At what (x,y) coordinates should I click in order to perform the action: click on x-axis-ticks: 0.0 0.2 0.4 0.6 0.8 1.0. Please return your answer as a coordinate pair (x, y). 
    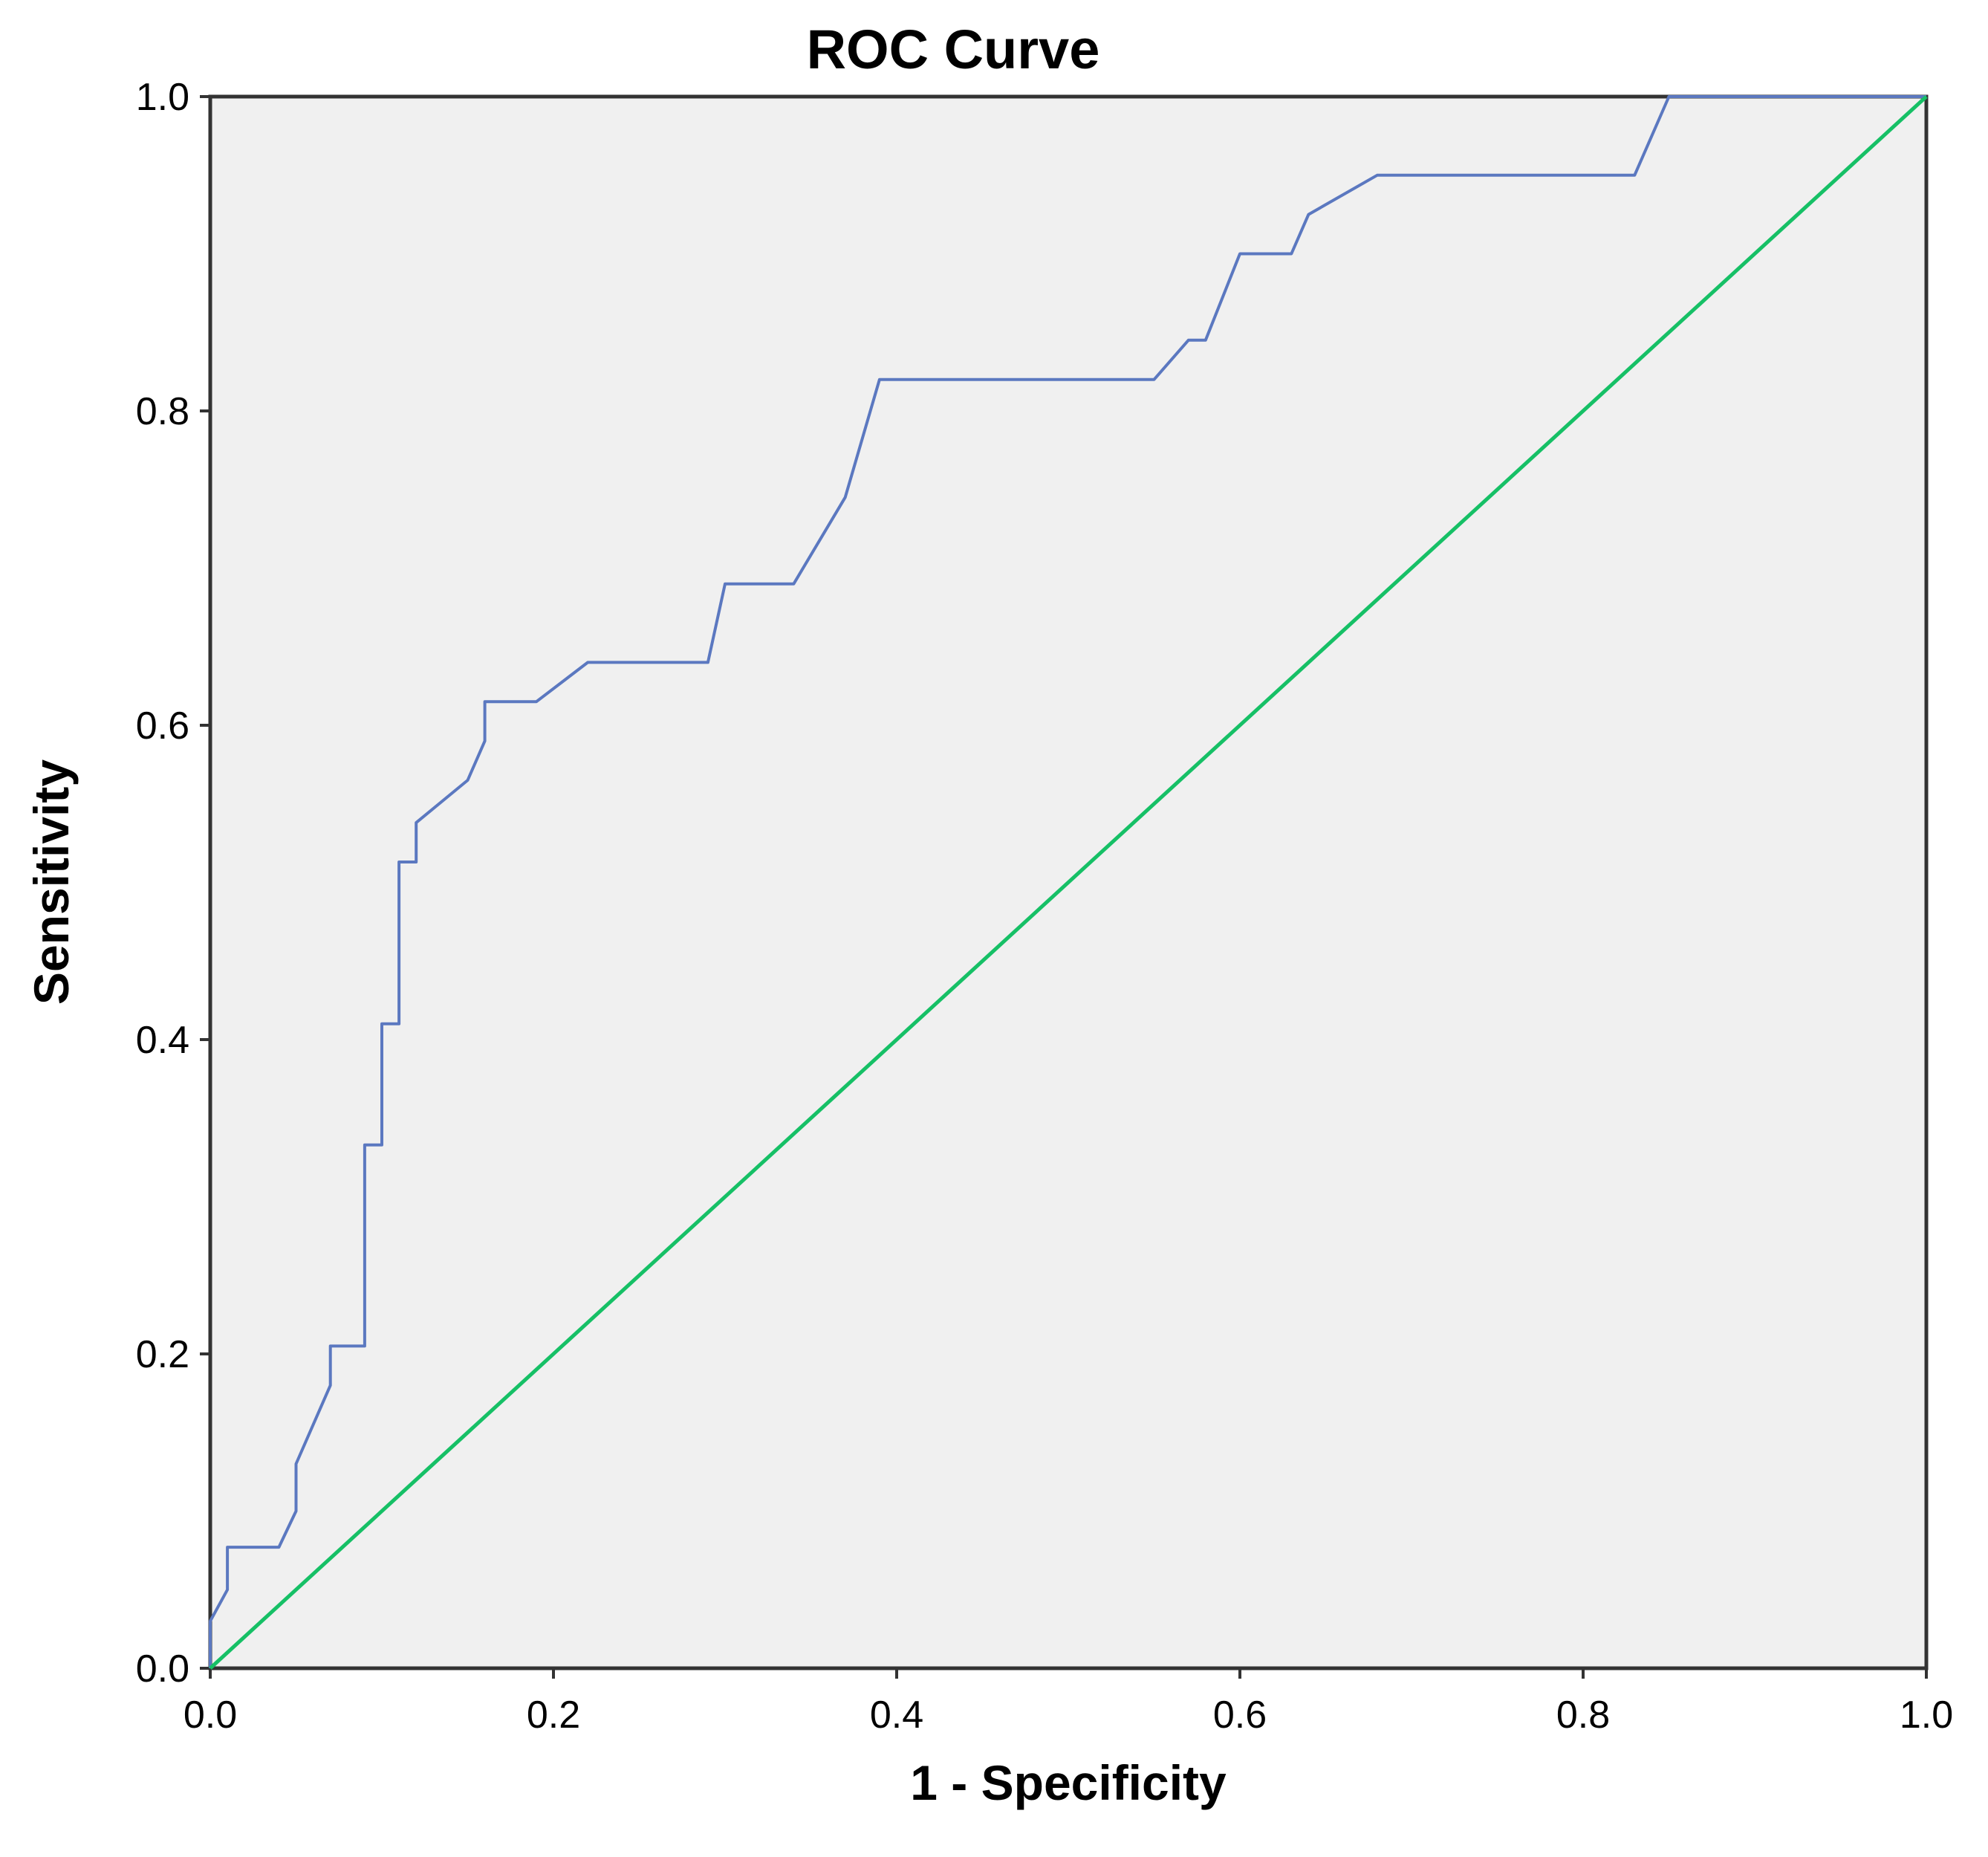
    Looking at the image, I should click on (1068, 1702).